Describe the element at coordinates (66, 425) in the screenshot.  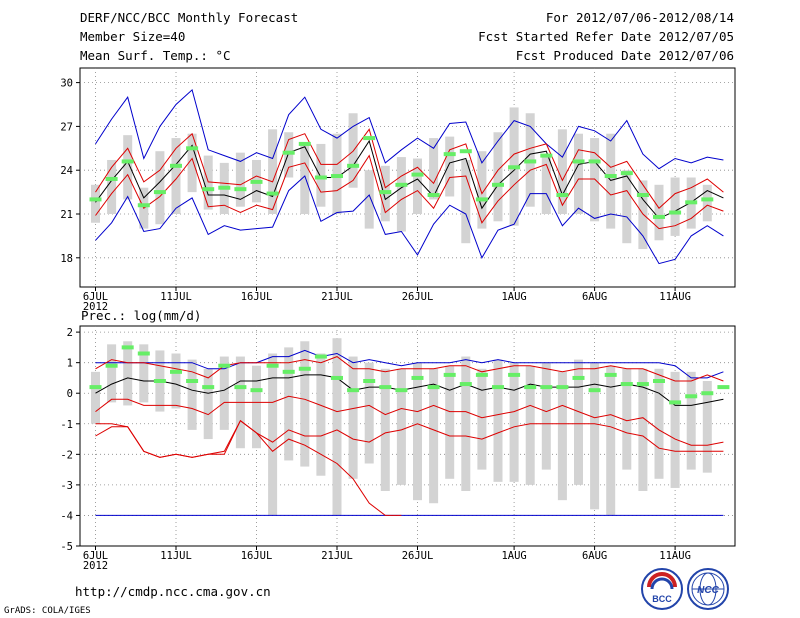
I see `y-tick-label: -1` at that location.